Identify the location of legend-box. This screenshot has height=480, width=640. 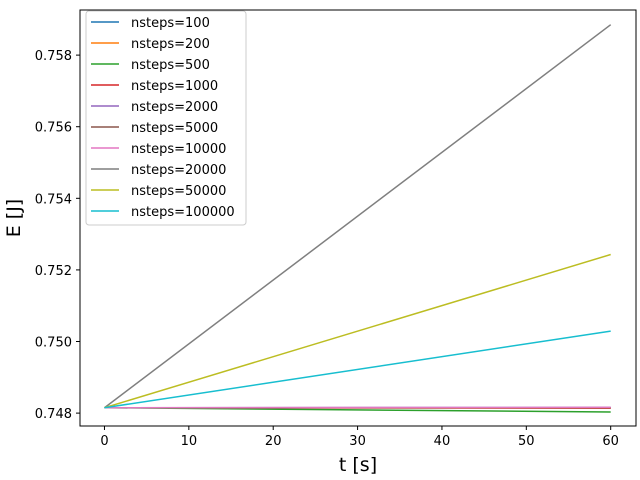
(166, 118).